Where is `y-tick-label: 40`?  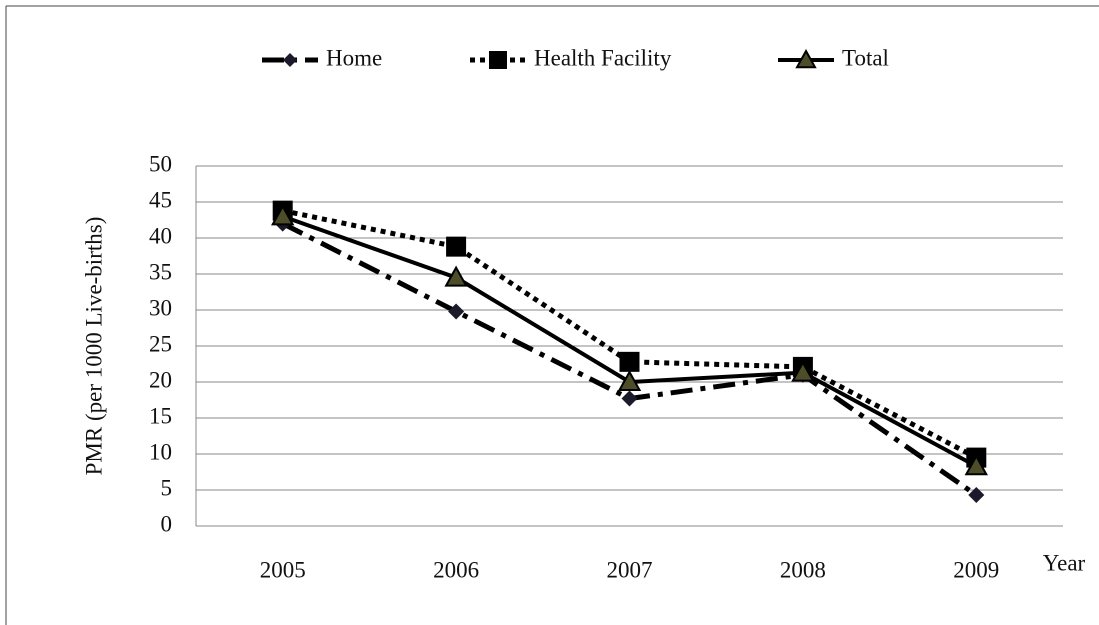
y-tick-label: 40 is located at coordinates (160, 235).